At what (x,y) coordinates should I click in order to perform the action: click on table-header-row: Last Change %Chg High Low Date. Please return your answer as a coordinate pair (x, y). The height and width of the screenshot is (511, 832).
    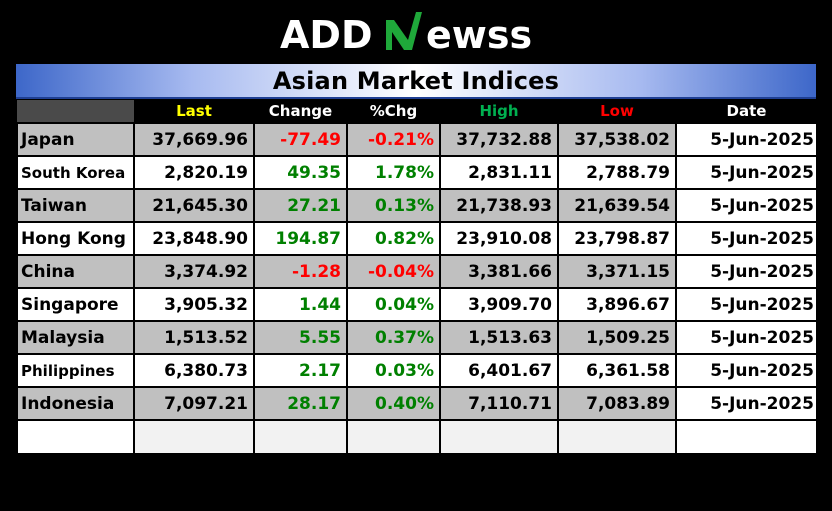
    Looking at the image, I should click on (417, 111).